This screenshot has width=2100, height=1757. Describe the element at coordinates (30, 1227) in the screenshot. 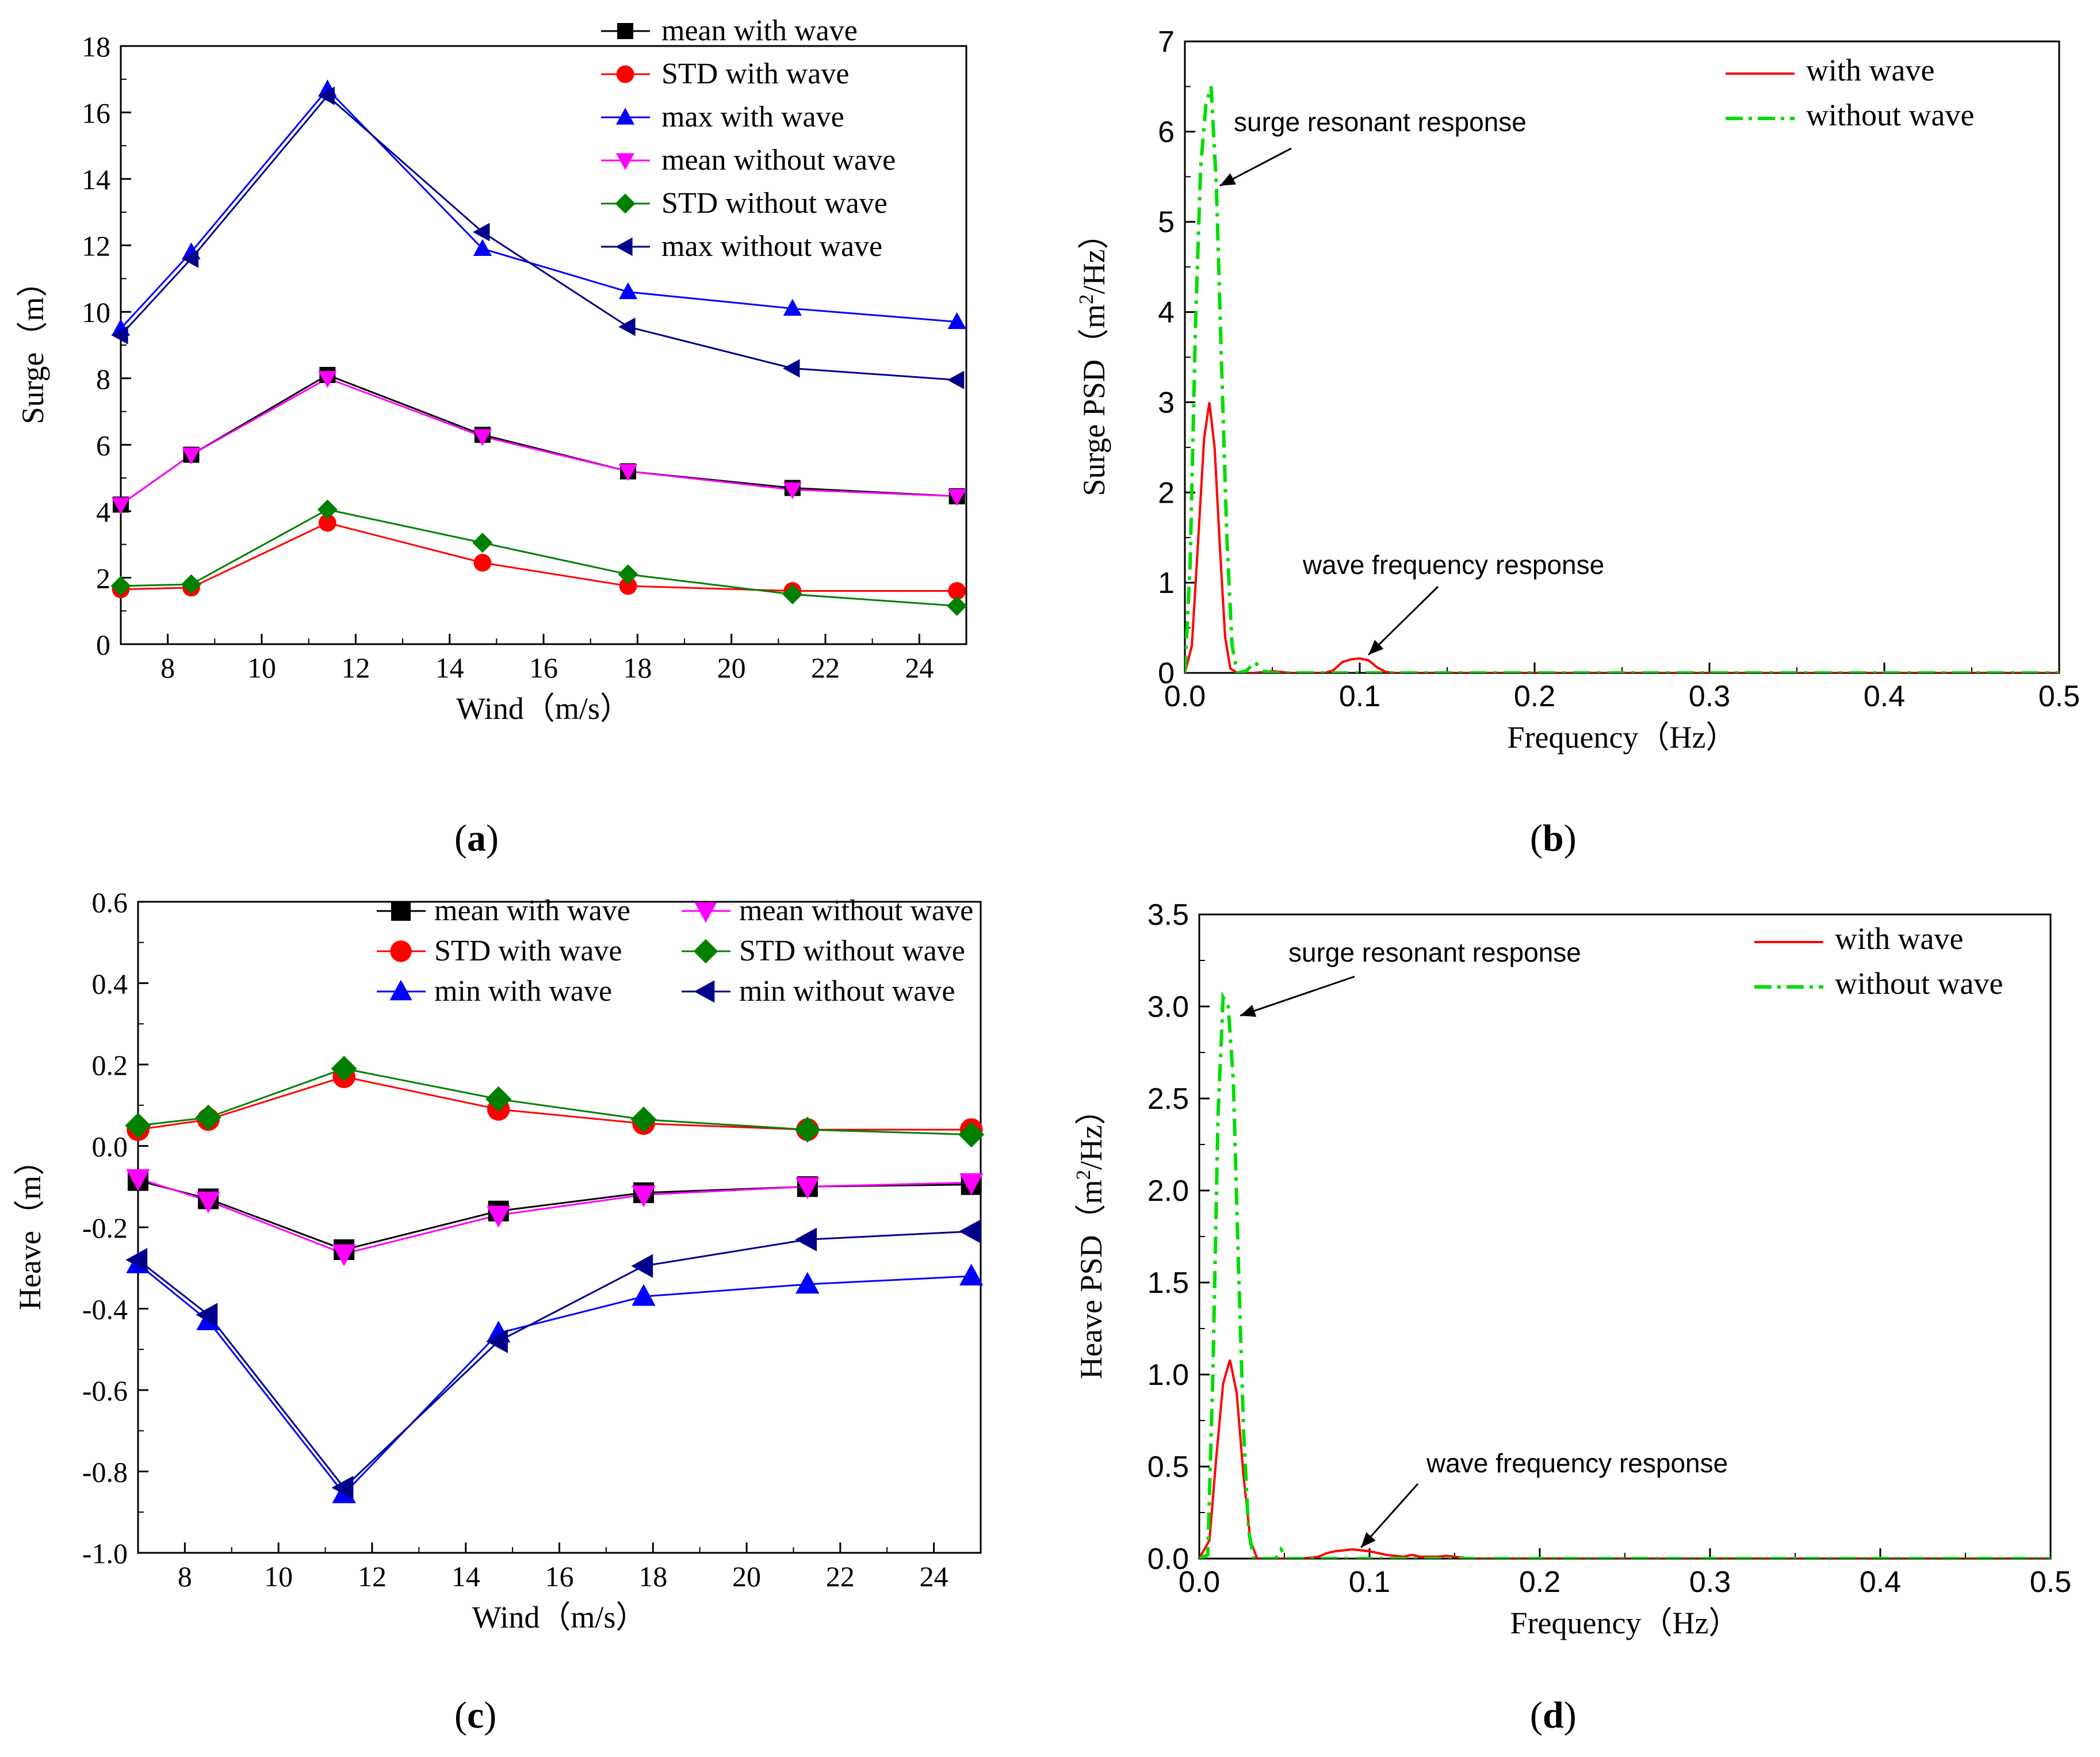

I see `y-axis-label: Heave（m）` at that location.